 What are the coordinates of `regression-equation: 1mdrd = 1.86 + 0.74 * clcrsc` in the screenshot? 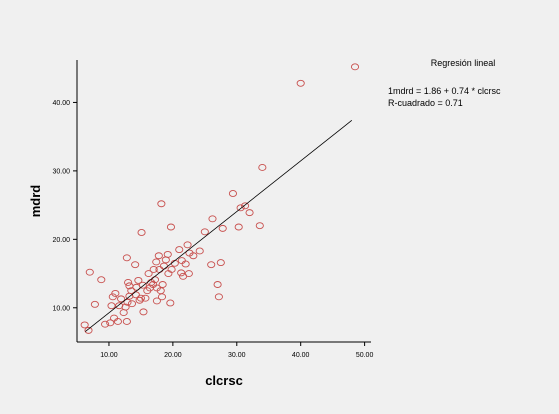 It's located at (444, 91).